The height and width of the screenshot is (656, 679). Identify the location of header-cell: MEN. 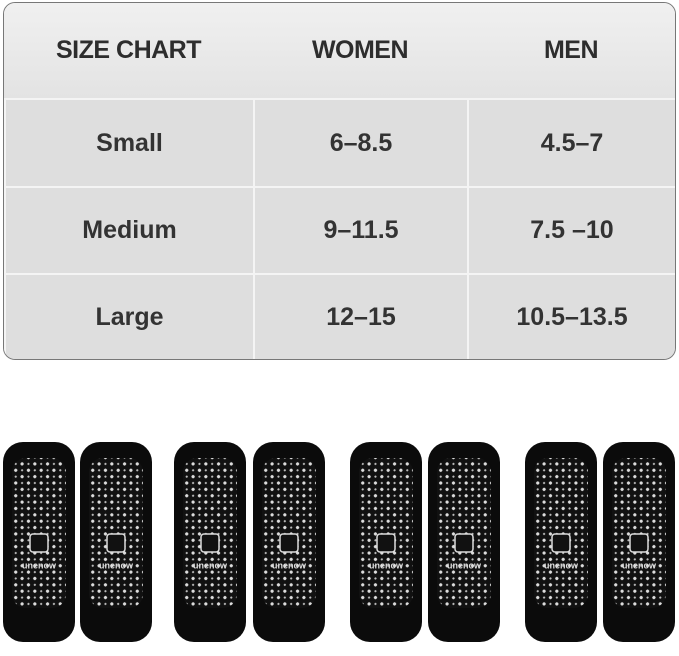
(571, 50).